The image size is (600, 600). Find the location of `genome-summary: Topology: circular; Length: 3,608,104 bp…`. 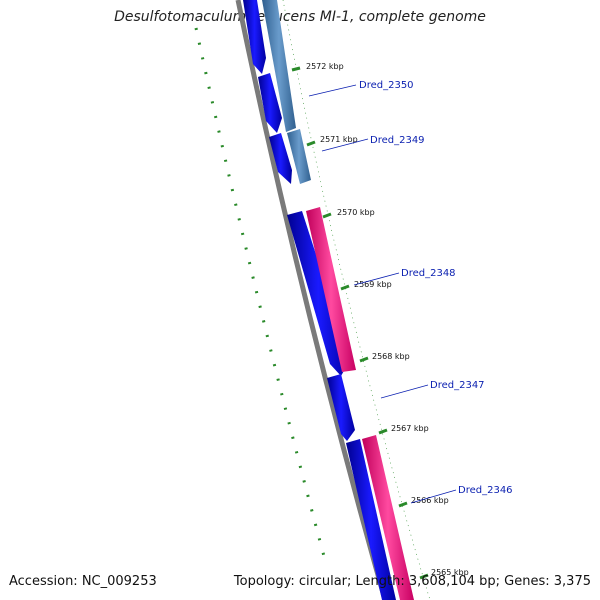

genome-summary: Topology: circular; Length: 3,608,104 bp… is located at coordinates (412, 581).